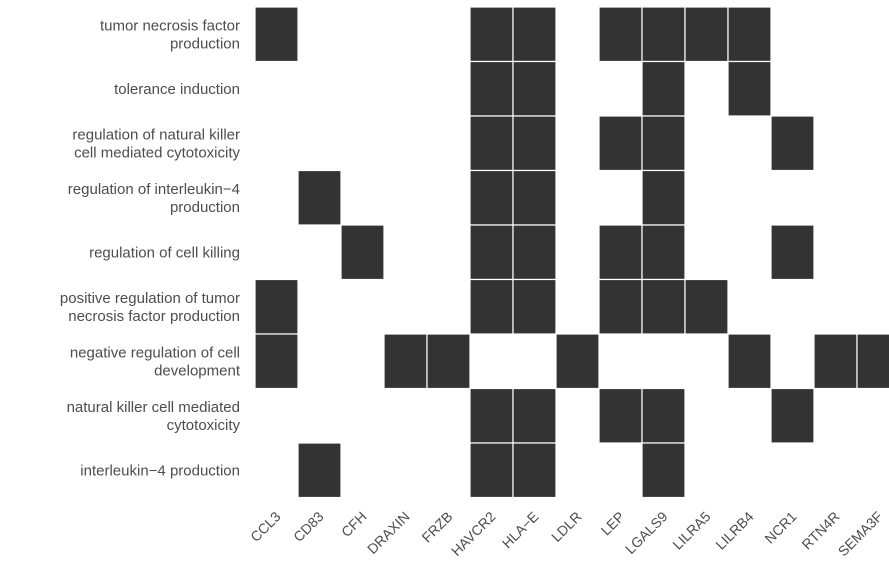  Describe the element at coordinates (197, 370) in the screenshot. I see `term-label-line: development` at that location.